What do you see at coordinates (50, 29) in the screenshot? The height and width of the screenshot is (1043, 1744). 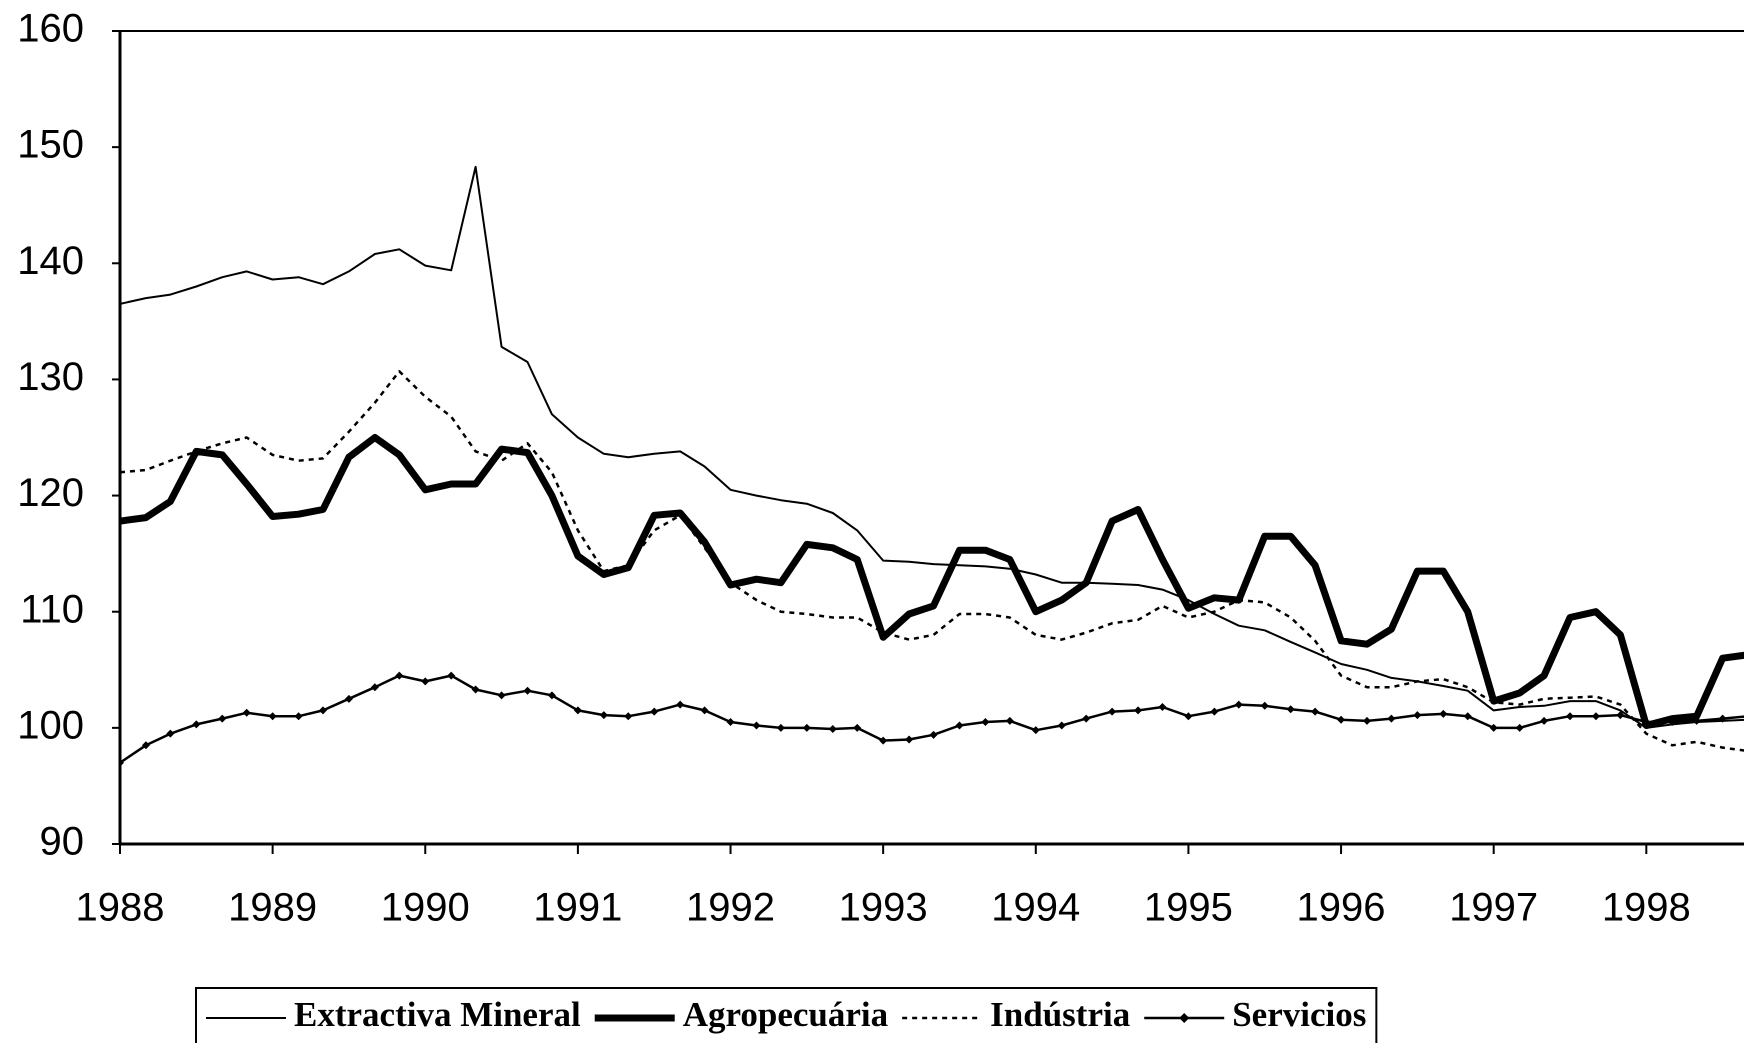 I see `y-tick-label: 160` at bounding box center [50, 29].